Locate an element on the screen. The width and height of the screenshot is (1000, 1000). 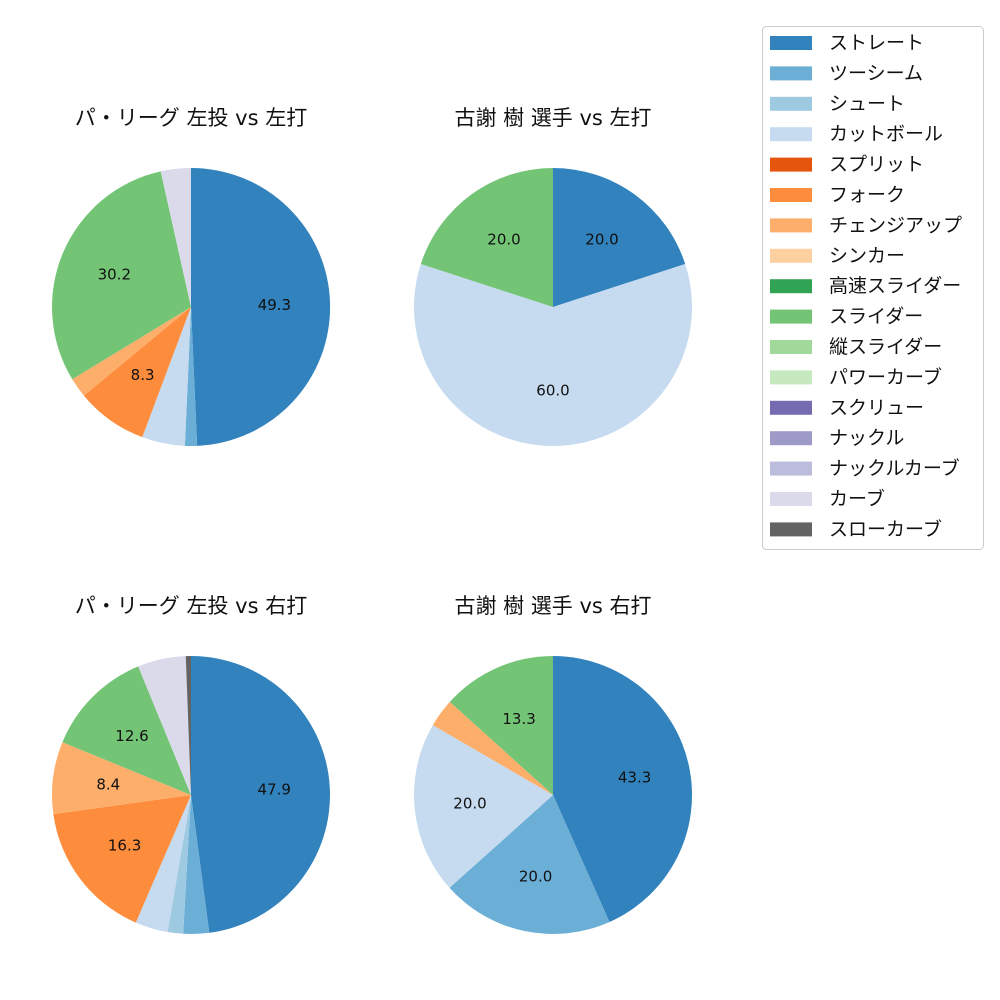
slice-value-label: 30.2 is located at coordinates (114, 274).